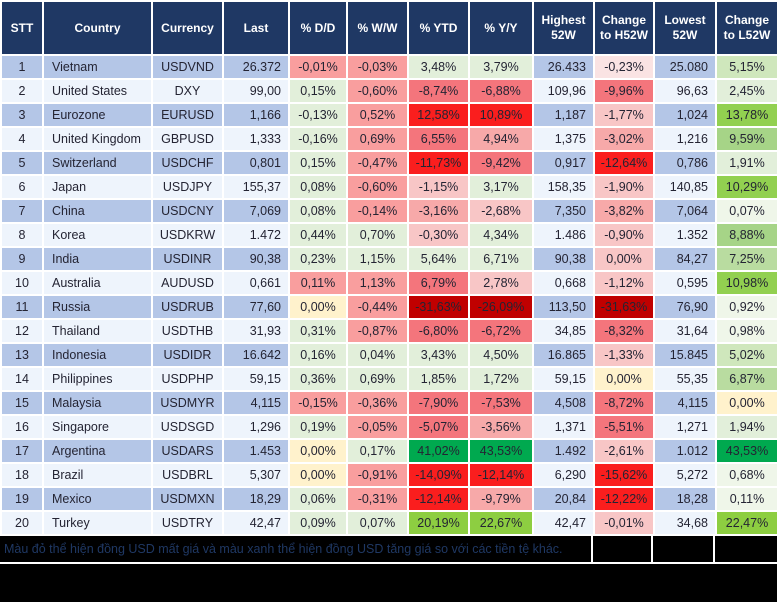 Image resolution: width=777 pixels, height=602 pixels. Describe the element at coordinates (685, 139) in the screenshot. I see `cell-low52w: 1,216` at that location.